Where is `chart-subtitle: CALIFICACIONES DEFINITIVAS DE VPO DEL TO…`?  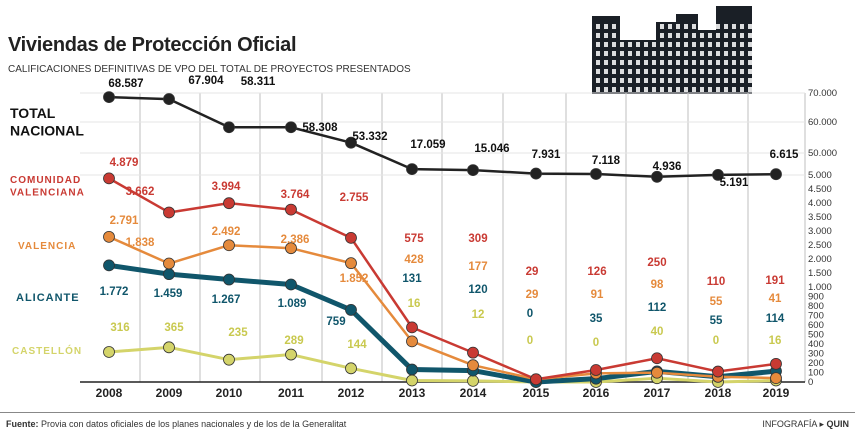 chart-subtitle: CALIFICACIONES DEFINITIVAS DE VPO DEL TO… is located at coordinates (209, 69).